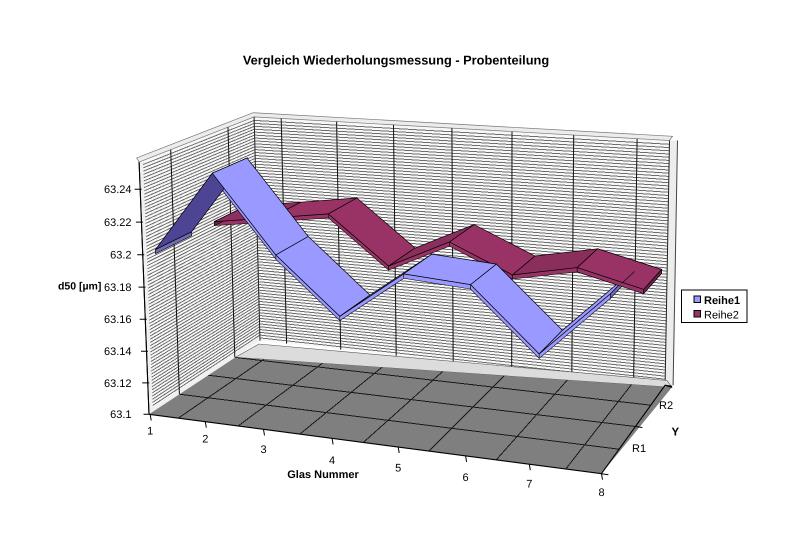 This screenshot has width=800, height=554. I want to click on svg-text: 63.22, so click(118, 223).